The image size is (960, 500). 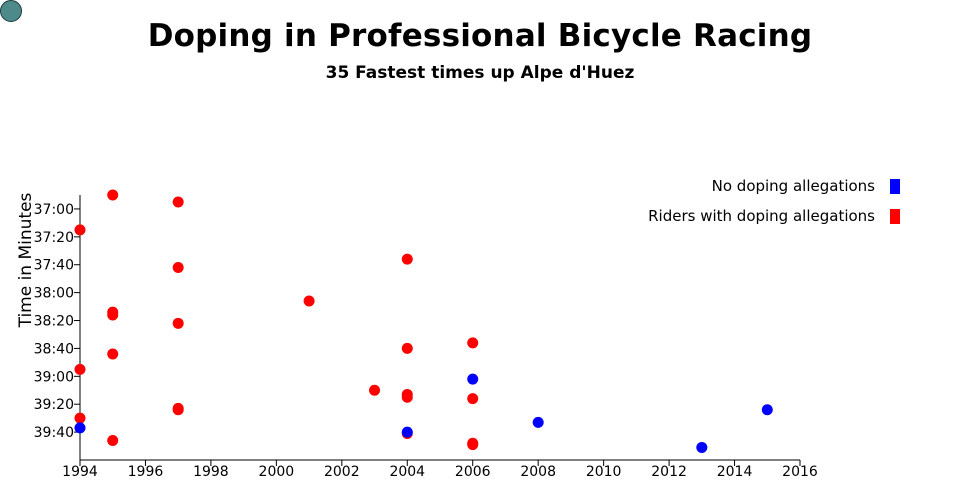 I want to click on legend-label: Riders with doping allegations, so click(x=761, y=216).